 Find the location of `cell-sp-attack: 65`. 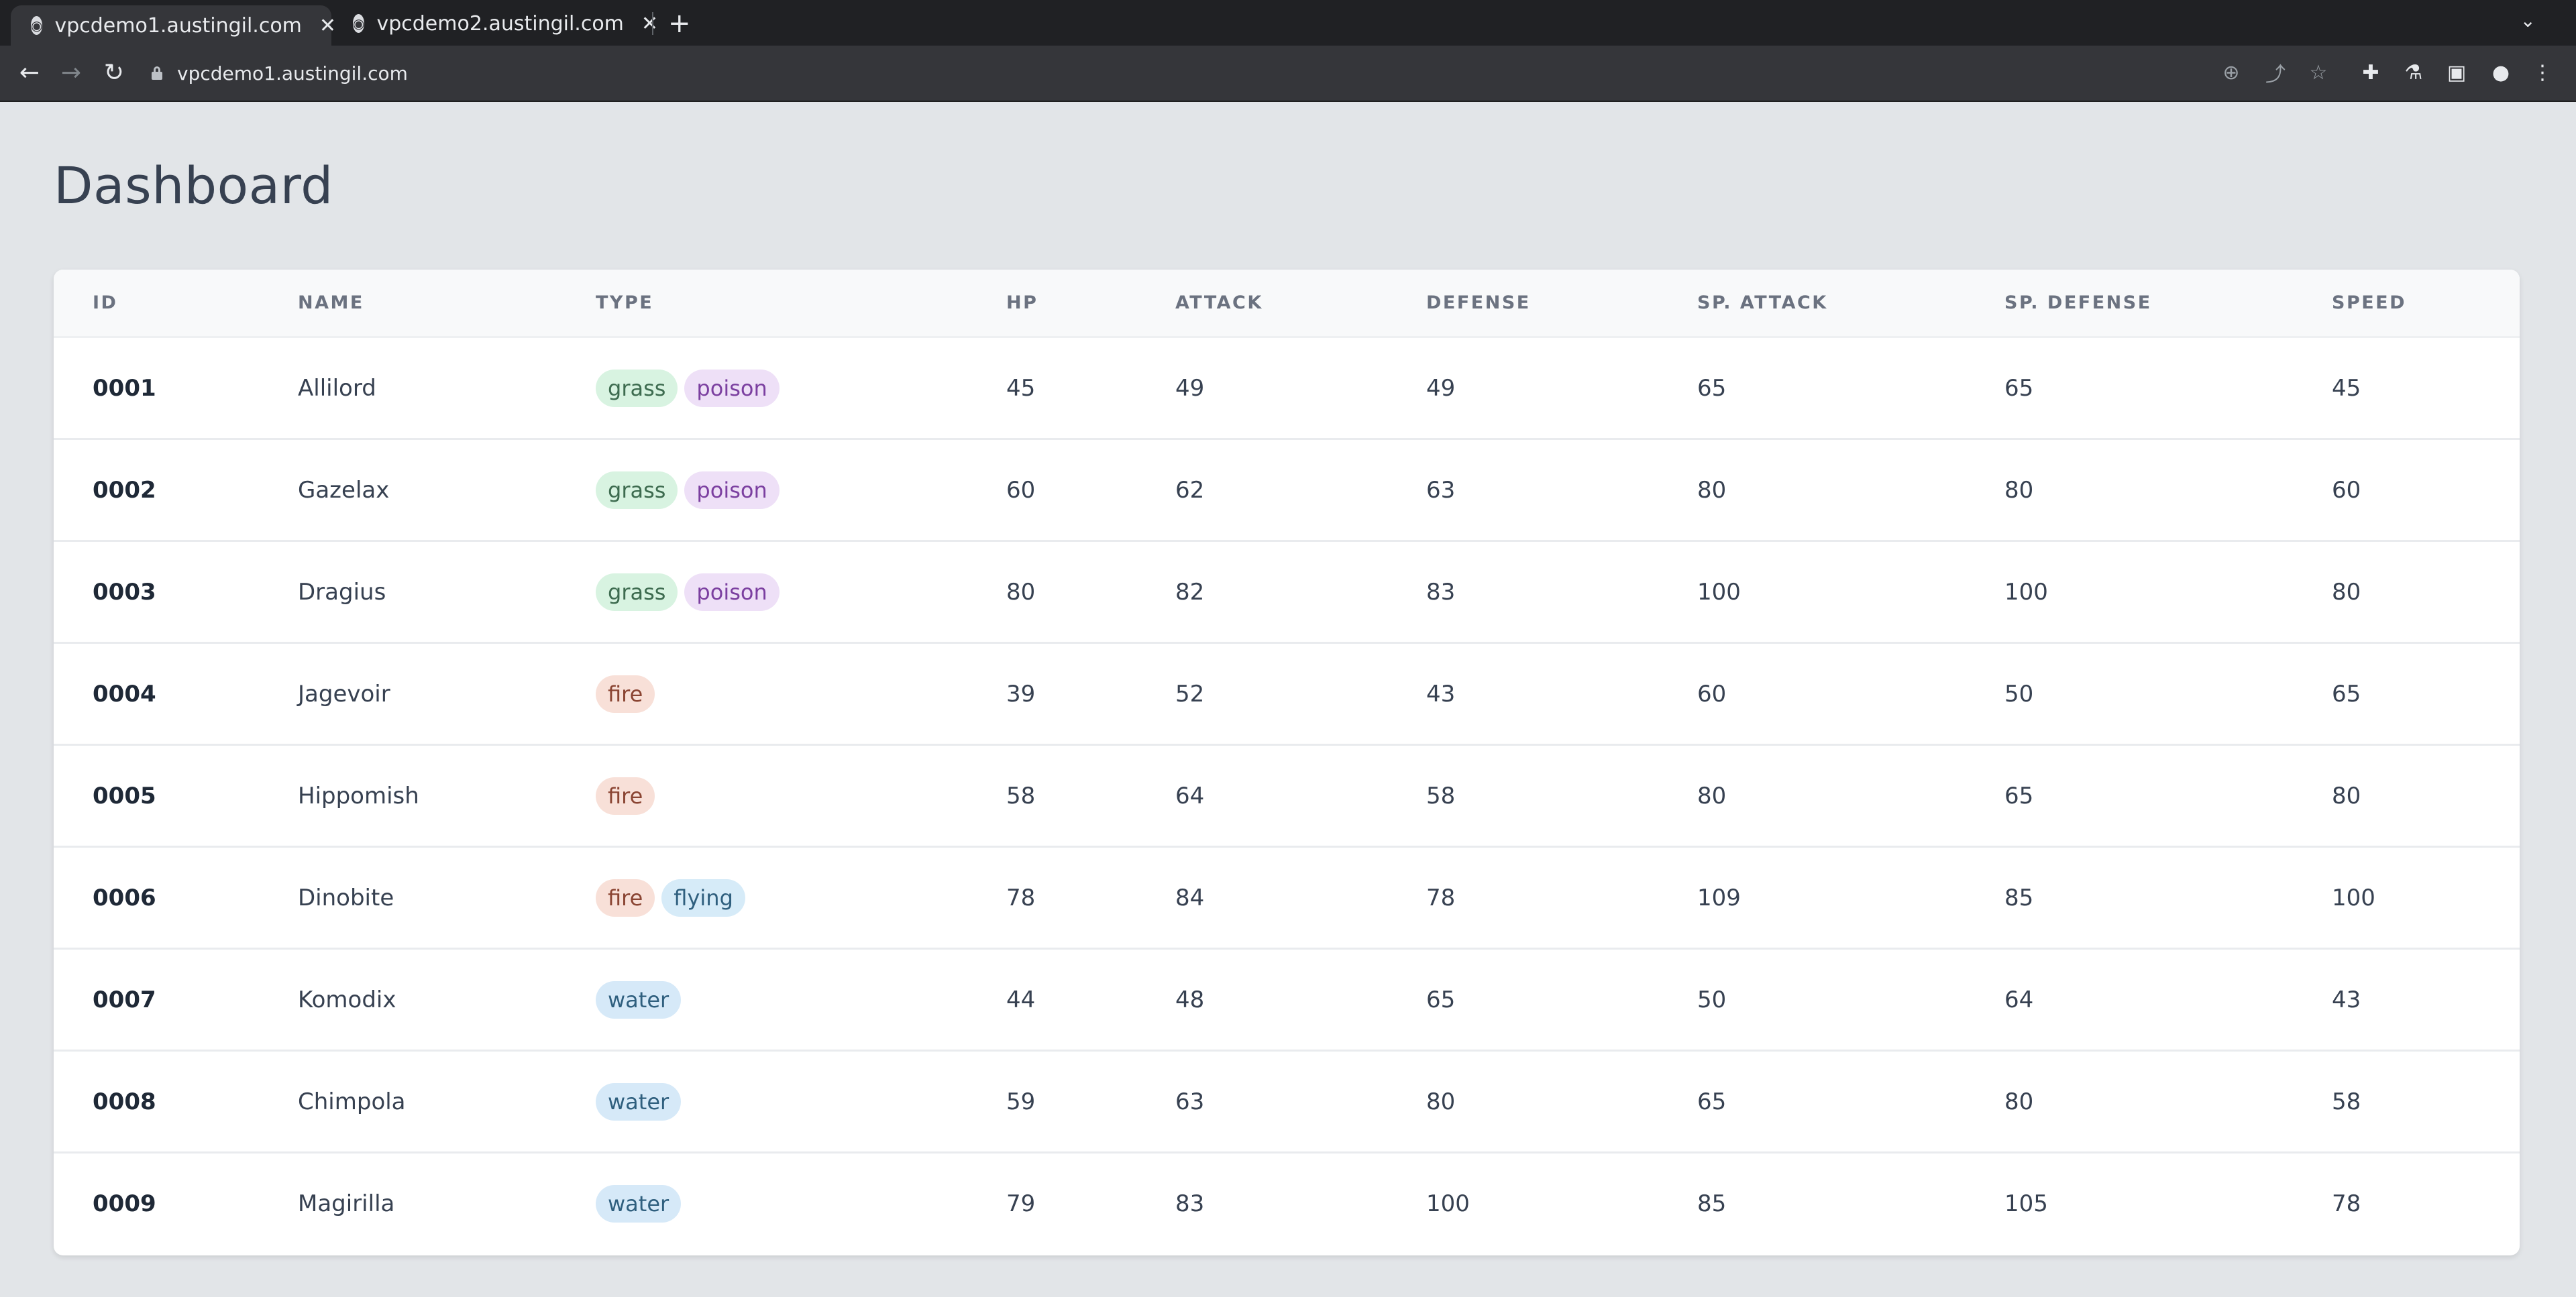

cell-sp-attack: 65 is located at coordinates (1712, 1101).